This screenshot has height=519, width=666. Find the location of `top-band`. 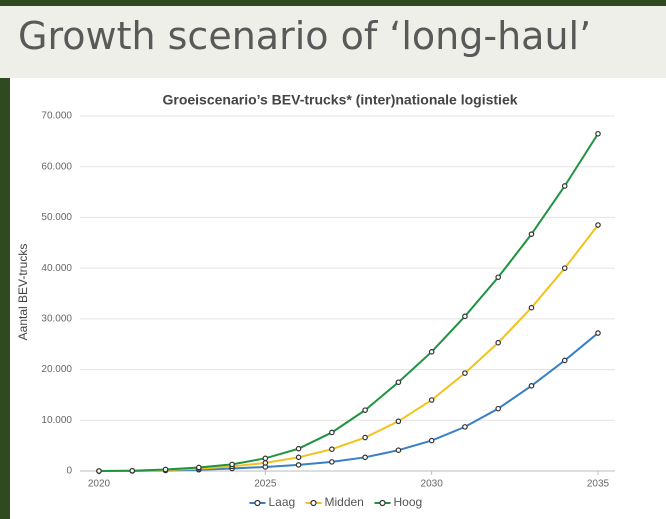

top-band is located at coordinates (333, 3).